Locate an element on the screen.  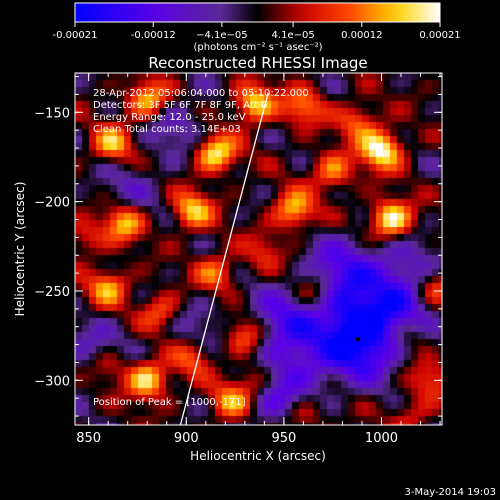
colorbar-gradient is located at coordinates (257, 12).